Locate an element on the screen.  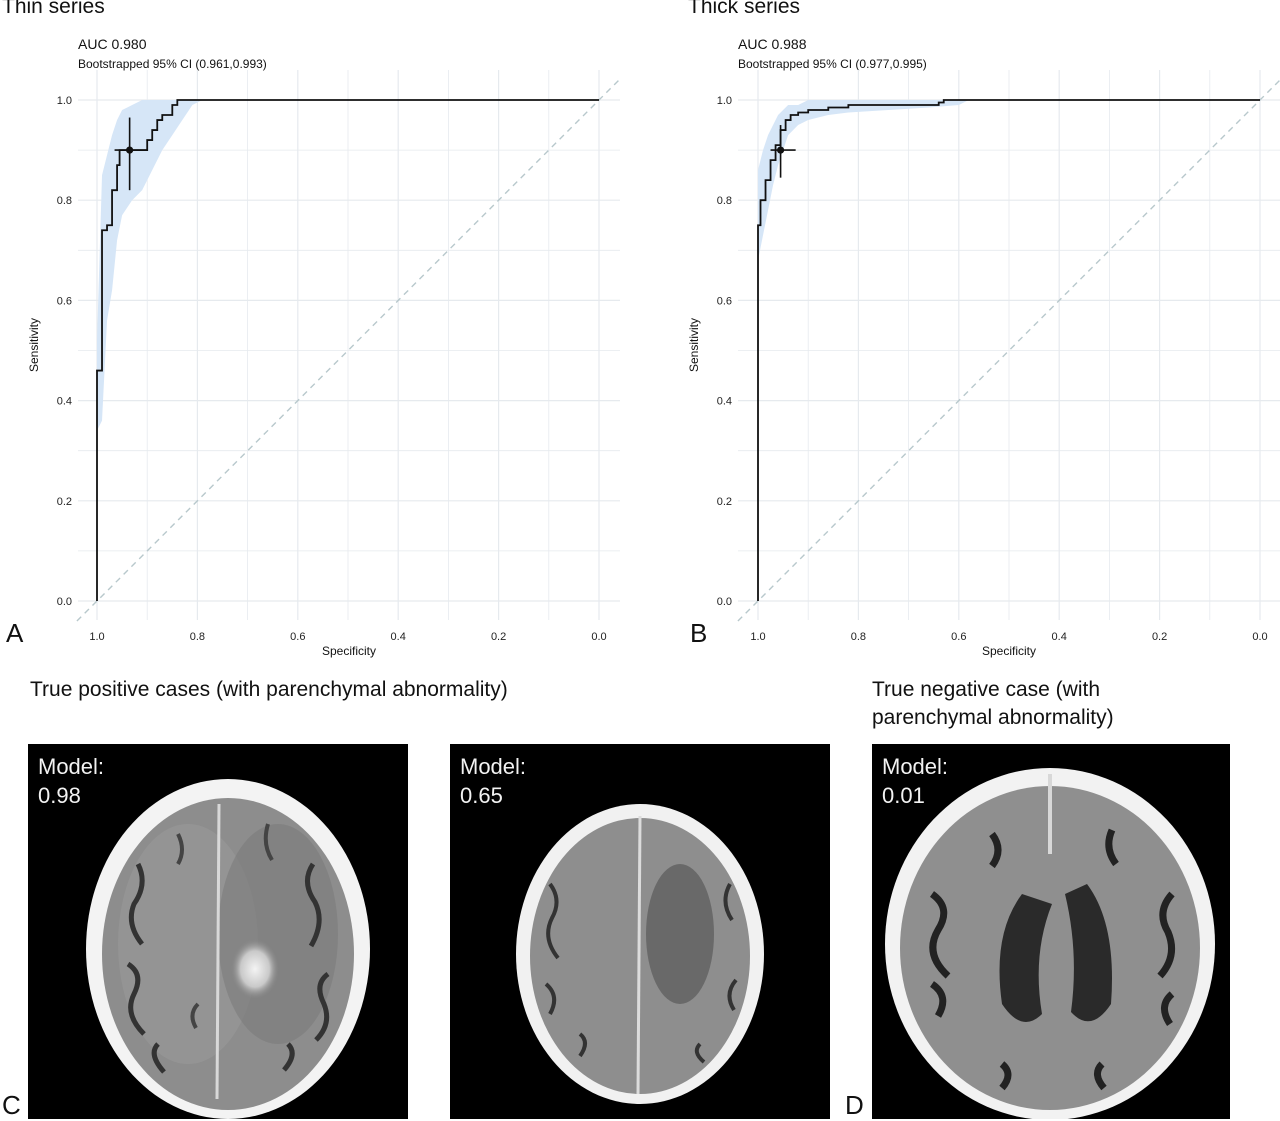
chart-a-ci-band is located at coordinates (150, 265).